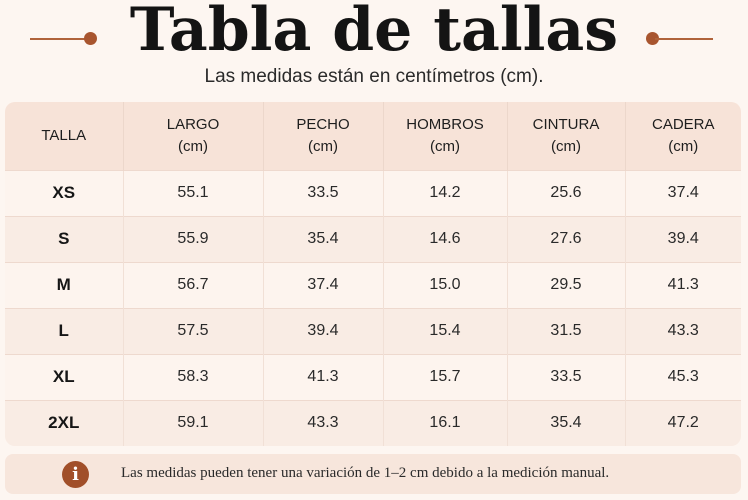  I want to click on table-row: 2XL 59.1 43.3 16.1 35.4 47.2, so click(373, 423).